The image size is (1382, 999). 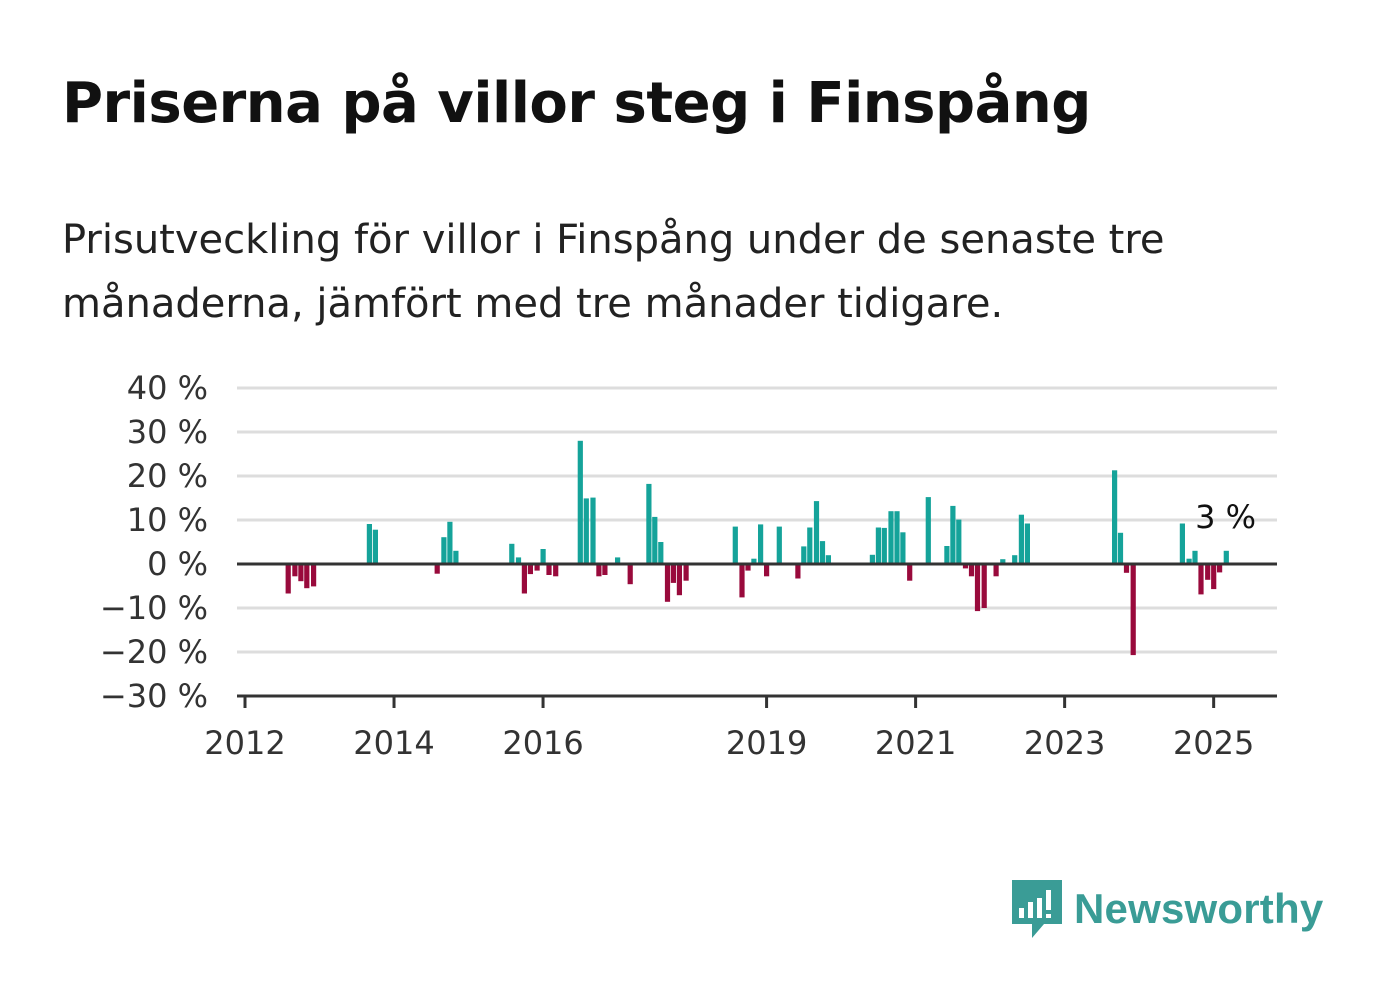 I want to click on newsworthy-logo-icon, so click(x=1037, y=909).